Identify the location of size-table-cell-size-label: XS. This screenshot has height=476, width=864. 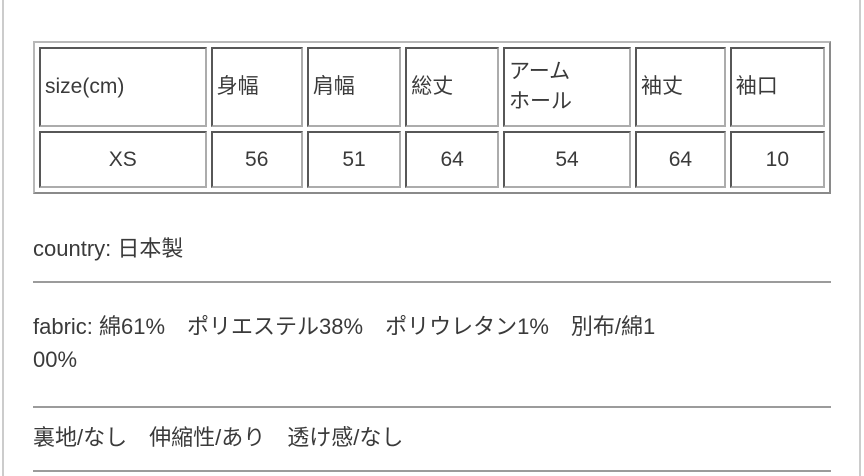
(123, 159).